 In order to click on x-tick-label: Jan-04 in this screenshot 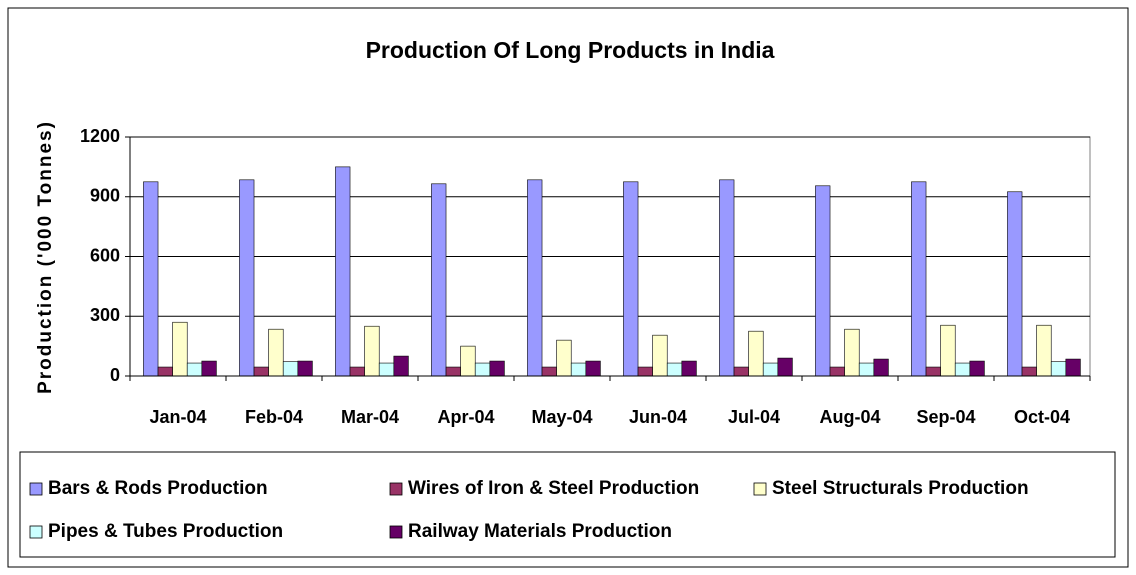, I will do `click(177, 417)`.